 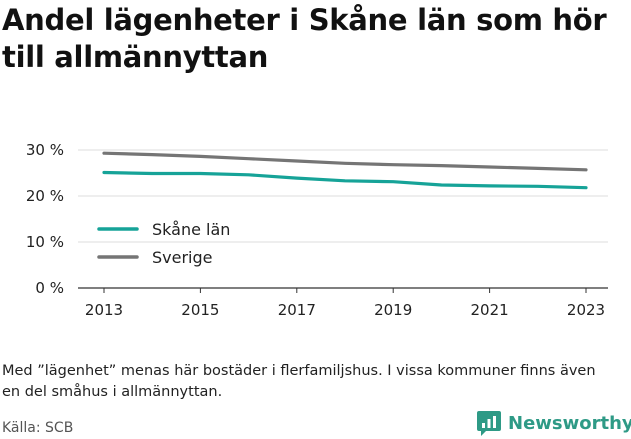 I want to click on series-line-sverige, so click(x=345, y=161).